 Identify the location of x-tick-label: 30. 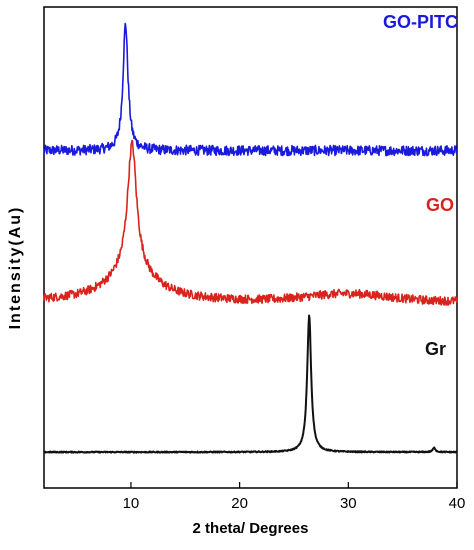
(348, 503).